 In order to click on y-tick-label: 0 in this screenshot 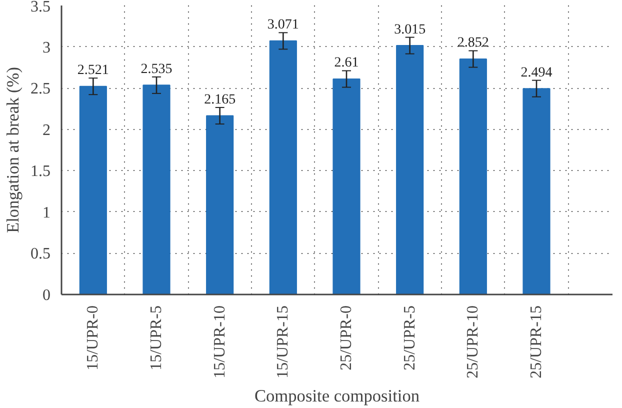, I will do `click(46, 295)`.